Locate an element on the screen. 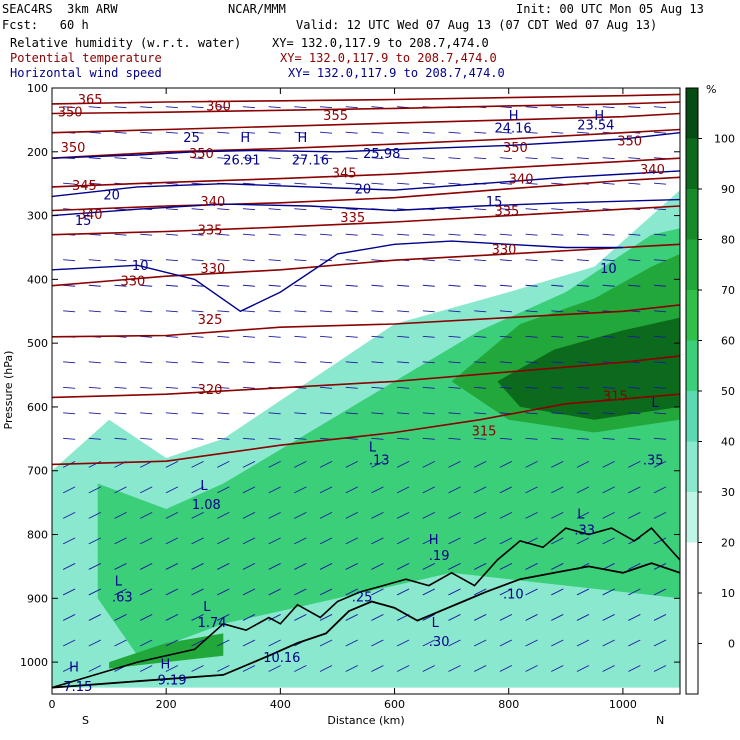  y-tick-label: 300 is located at coordinates (37, 216).